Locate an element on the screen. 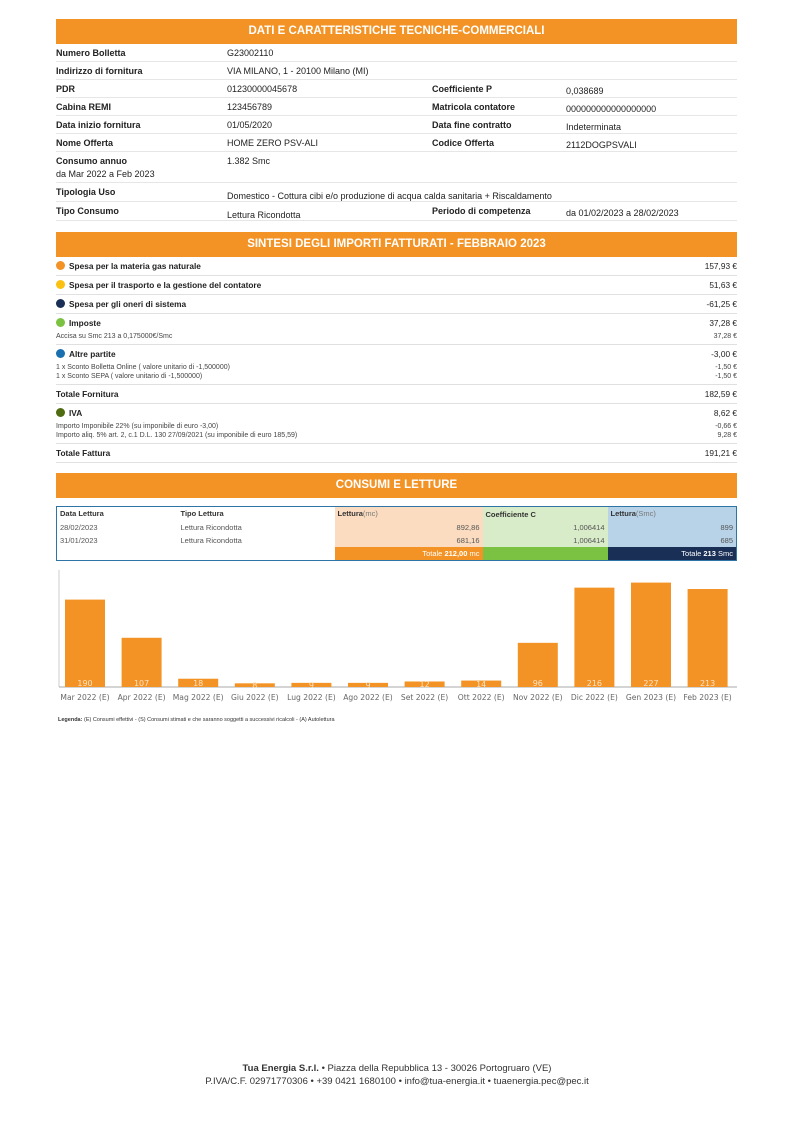 The width and height of the screenshot is (794, 1123). reading-mc: 681,16 is located at coordinates (408, 540).